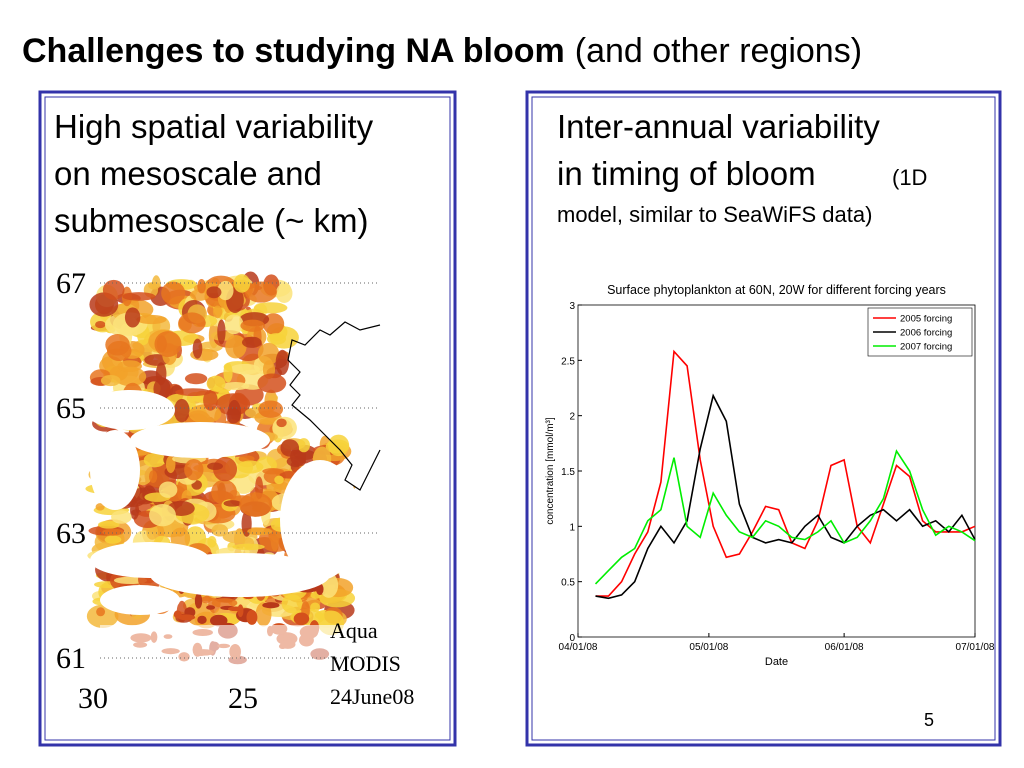  Describe the element at coordinates (334, 406) in the screenshot. I see `coastline` at that location.